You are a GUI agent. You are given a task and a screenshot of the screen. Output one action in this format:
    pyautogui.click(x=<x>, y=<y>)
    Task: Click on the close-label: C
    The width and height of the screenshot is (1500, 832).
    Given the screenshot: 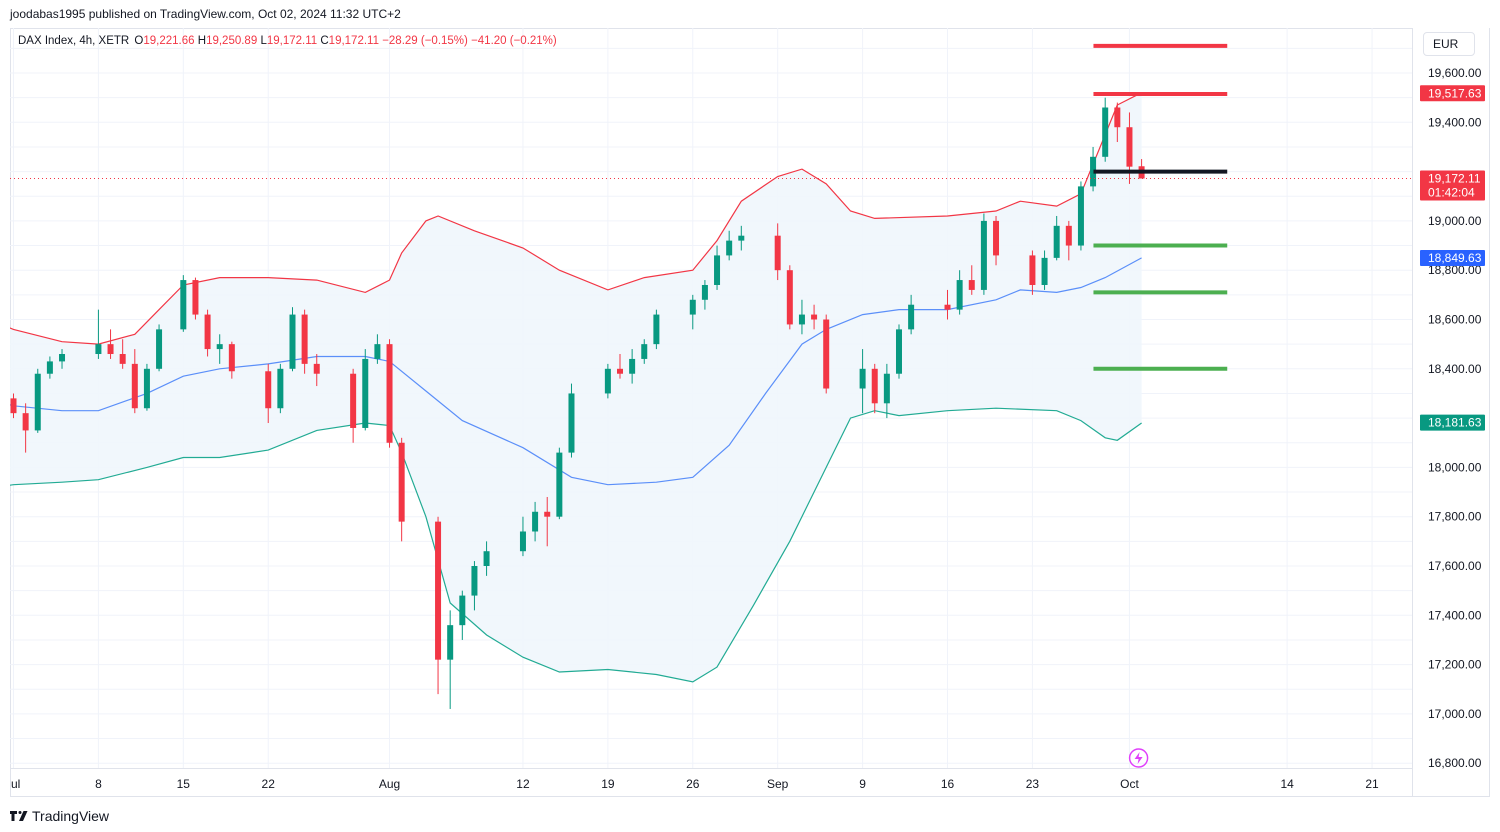 What is the action you would take?
    pyautogui.click(x=324, y=41)
    